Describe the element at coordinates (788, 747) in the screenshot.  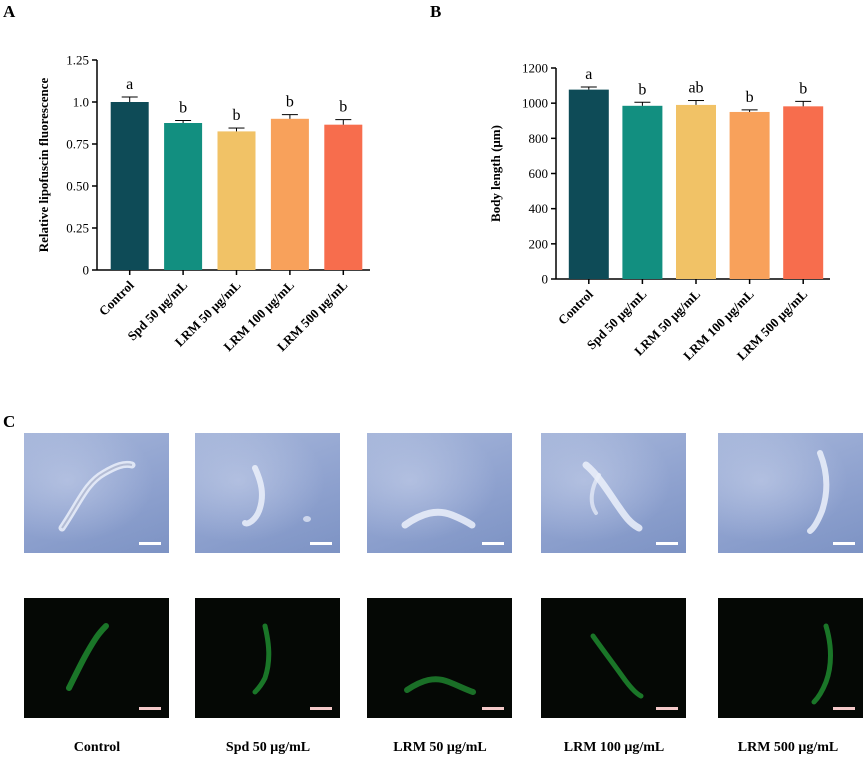
I see `micrograph-label-lrm-500: LRM 500 μg/mL` at that location.